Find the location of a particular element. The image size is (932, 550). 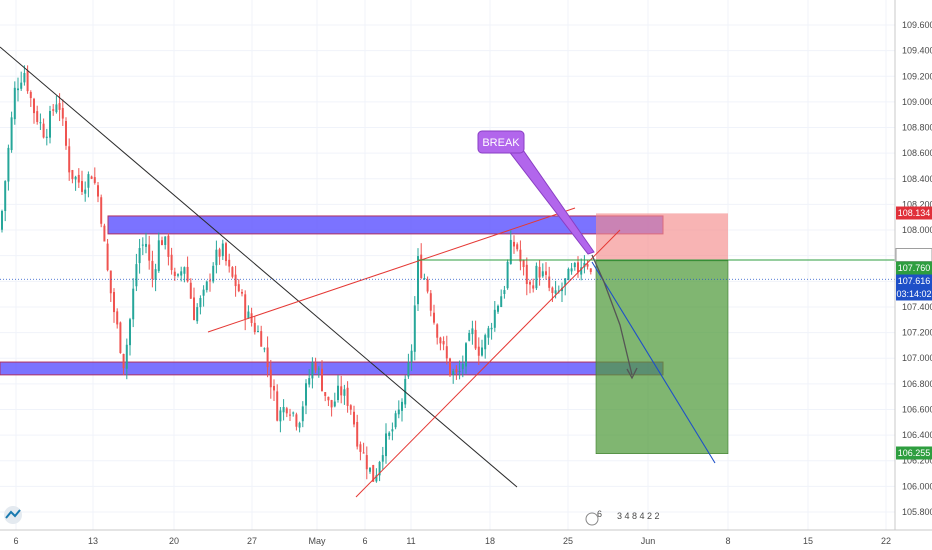

event-flag-icon is located at coordinates (592, 519).